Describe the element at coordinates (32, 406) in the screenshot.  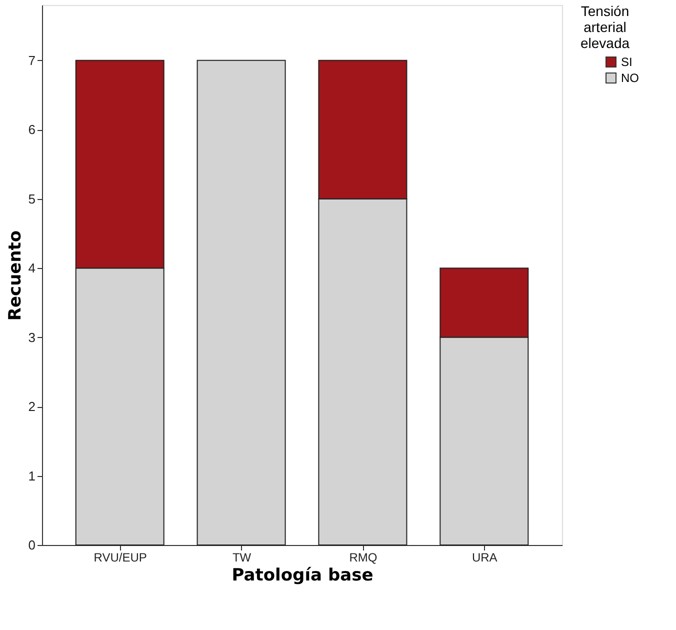
I see `y-tick-label: 2` at that location.